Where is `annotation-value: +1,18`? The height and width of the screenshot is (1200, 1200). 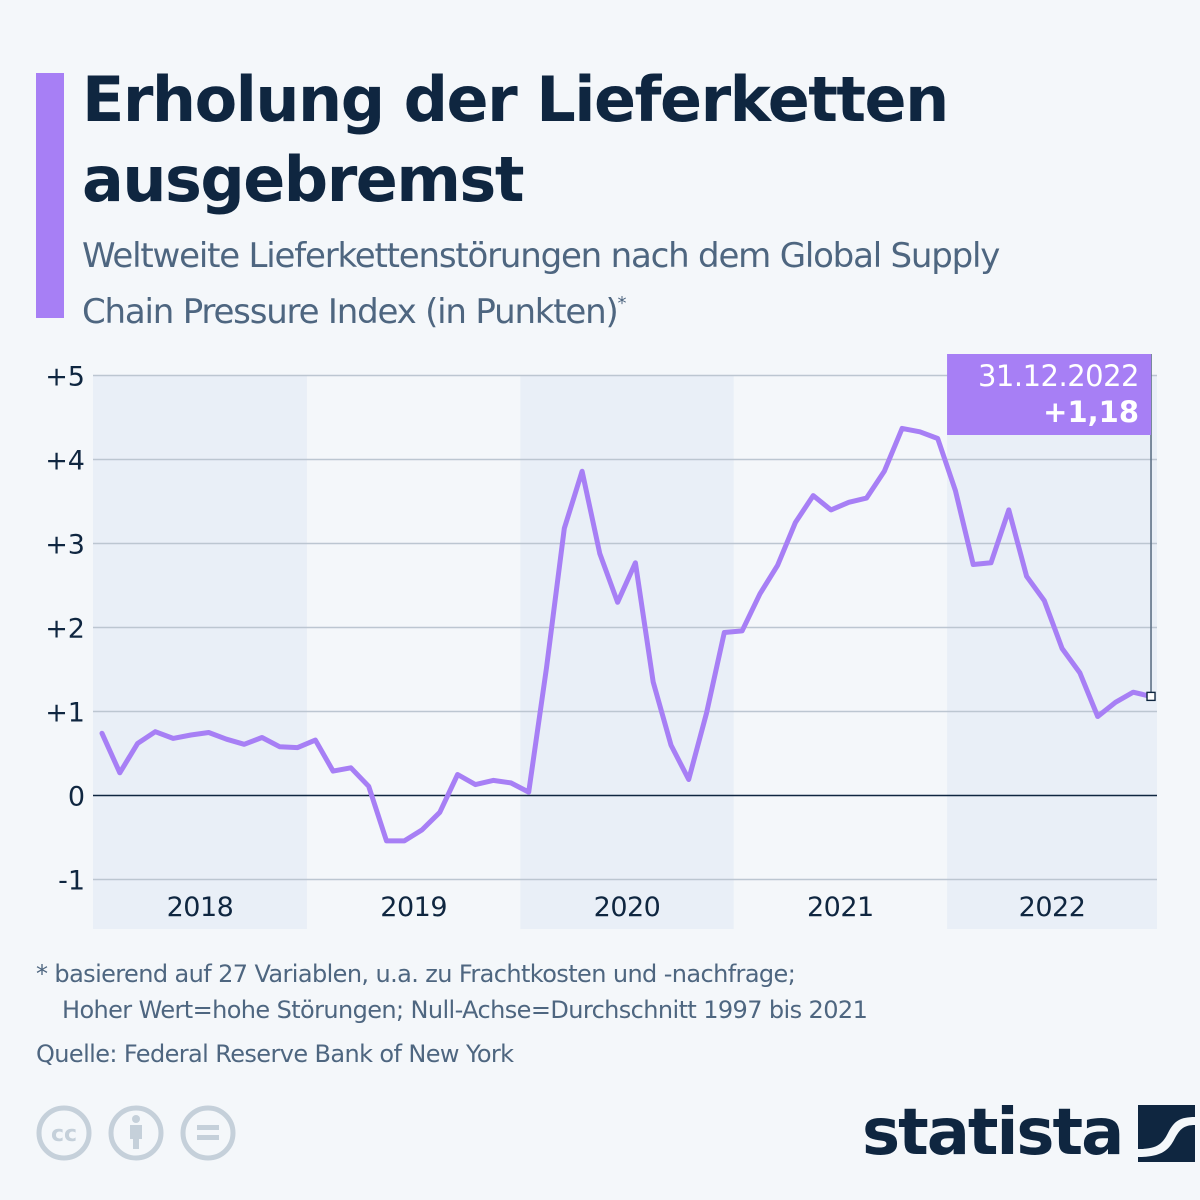 annotation-value: +1,18 is located at coordinates (1091, 412).